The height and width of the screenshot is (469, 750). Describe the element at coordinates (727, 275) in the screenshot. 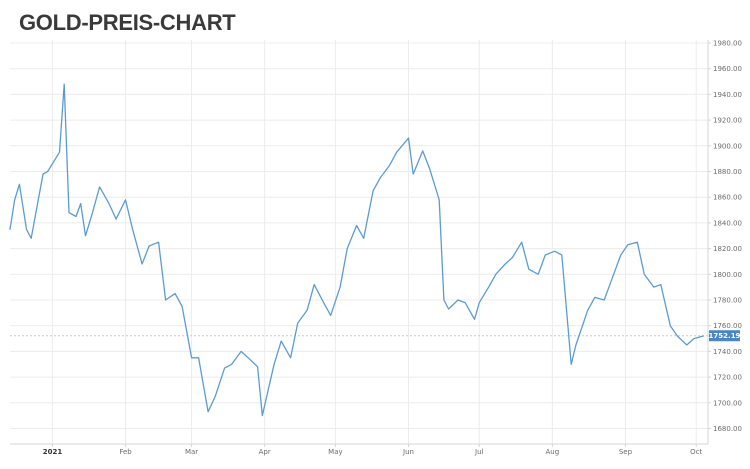

I see `y-tick-label: 1800.00` at that location.